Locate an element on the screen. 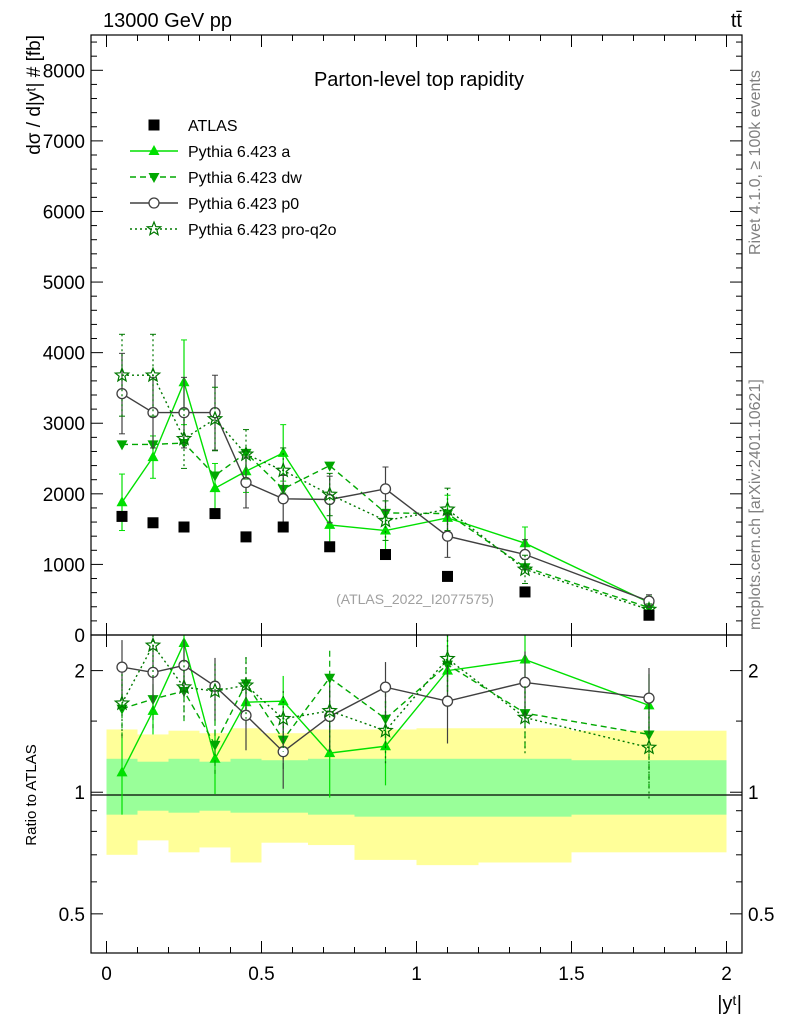  main-y-tick-label: 2000 is located at coordinates (64, 495).